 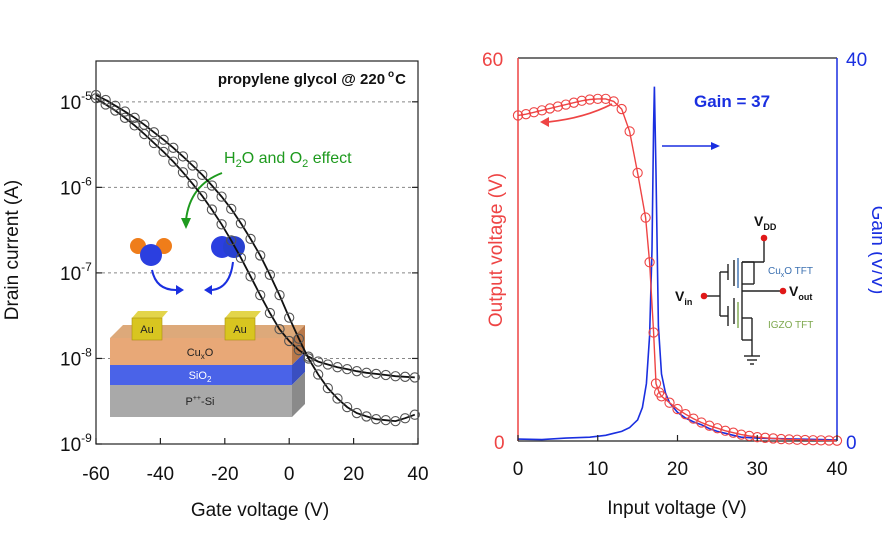 What do you see at coordinates (597, 469) in the screenshot?
I see `right-x-tick-label: 10` at bounding box center [597, 469].